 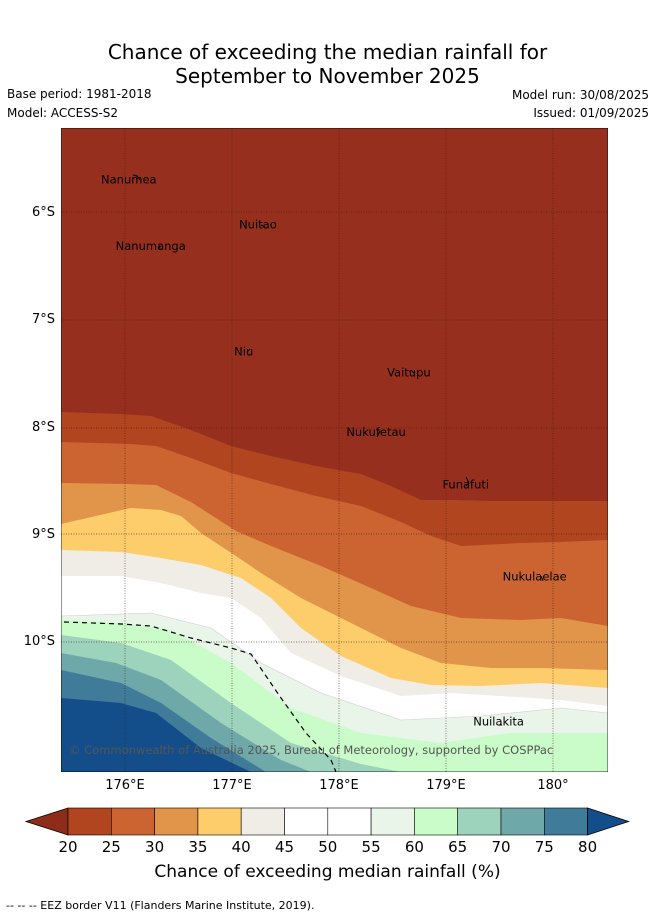 I want to click on lon-label-180: 180°, so click(x=553, y=785).